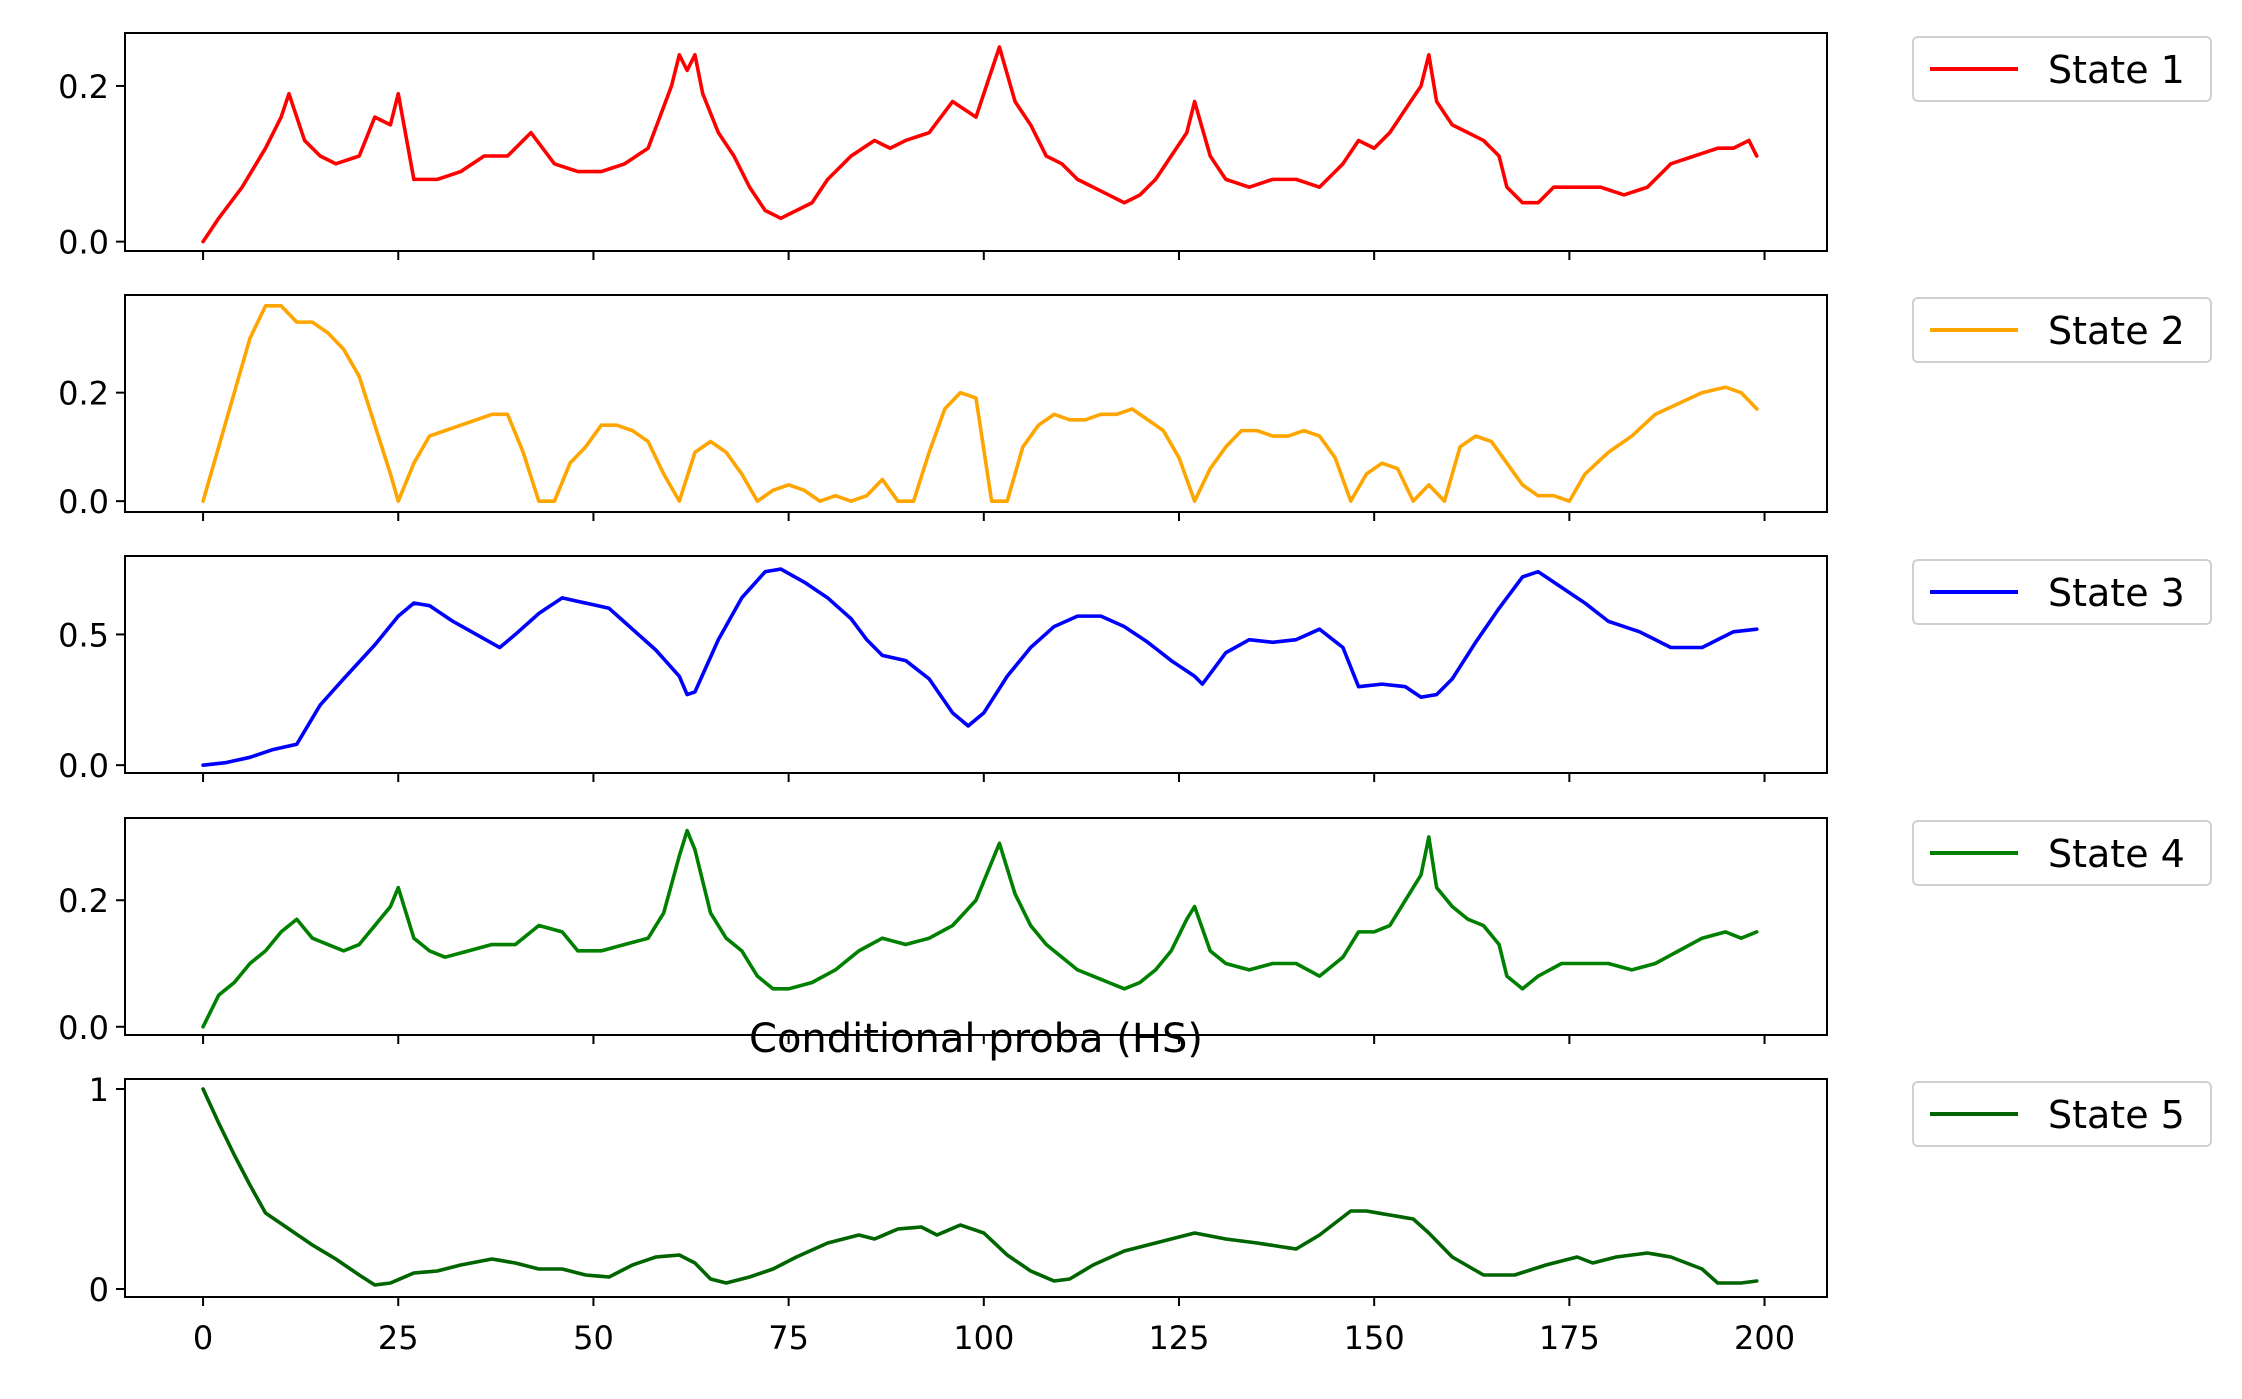 The width and height of the screenshot is (2242, 1399). What do you see at coordinates (983, 1338) in the screenshot?
I see `x-tick-label: 100` at bounding box center [983, 1338].